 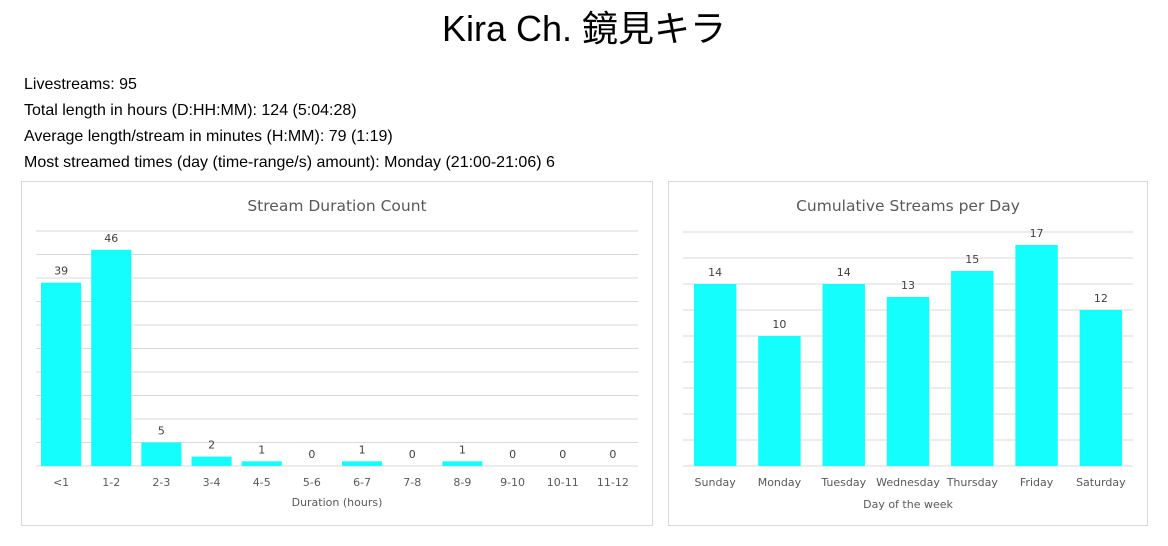 What do you see at coordinates (779, 401) in the screenshot?
I see `bar-Monday` at bounding box center [779, 401].